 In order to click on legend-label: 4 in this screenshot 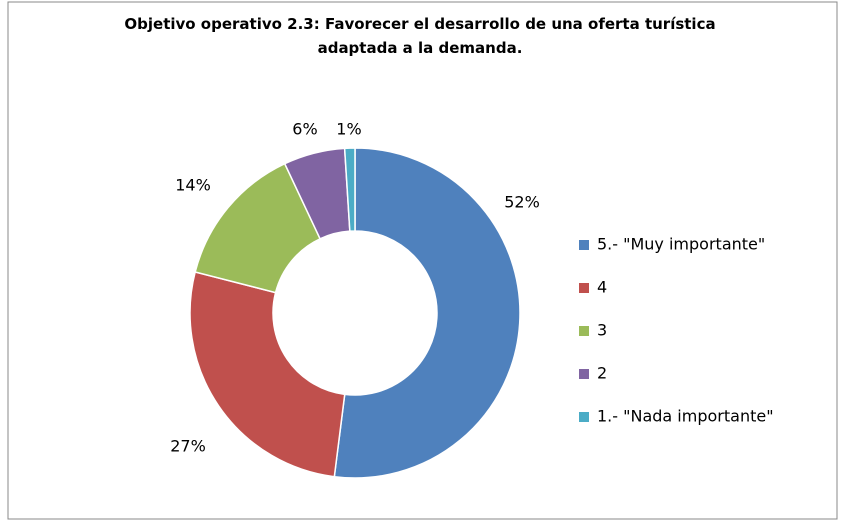, I will do `click(602, 287)`.